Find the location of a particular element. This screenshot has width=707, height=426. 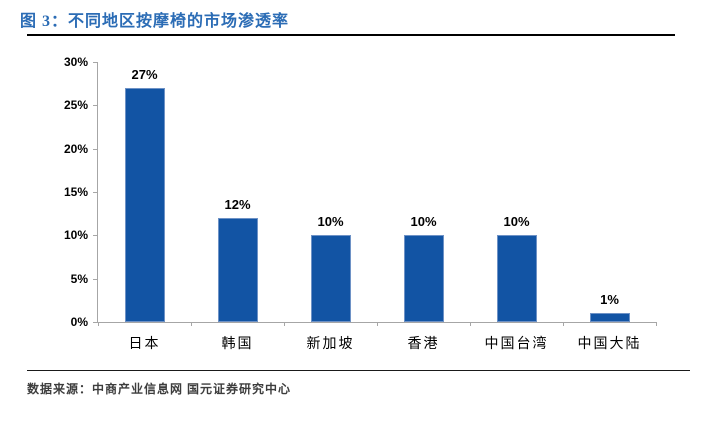

bar-value-label: 1% is located at coordinates (609, 300).